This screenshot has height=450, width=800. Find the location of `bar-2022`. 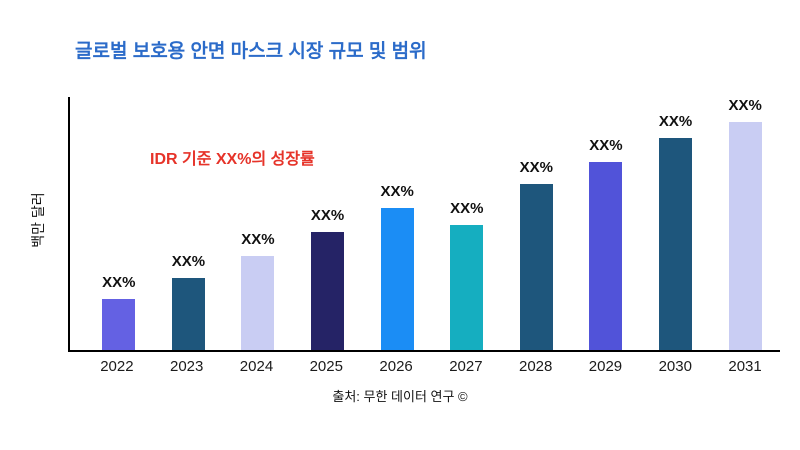

bar-2022 is located at coordinates (119, 324).